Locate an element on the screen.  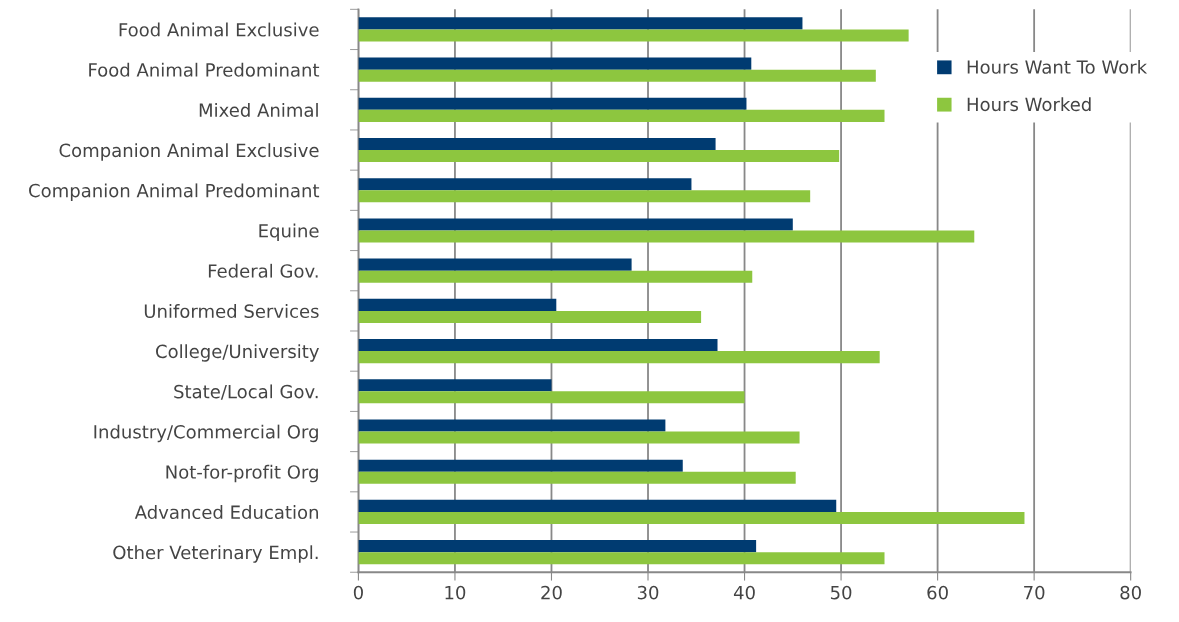
legend-label: Hours Worked is located at coordinates (1029, 104).